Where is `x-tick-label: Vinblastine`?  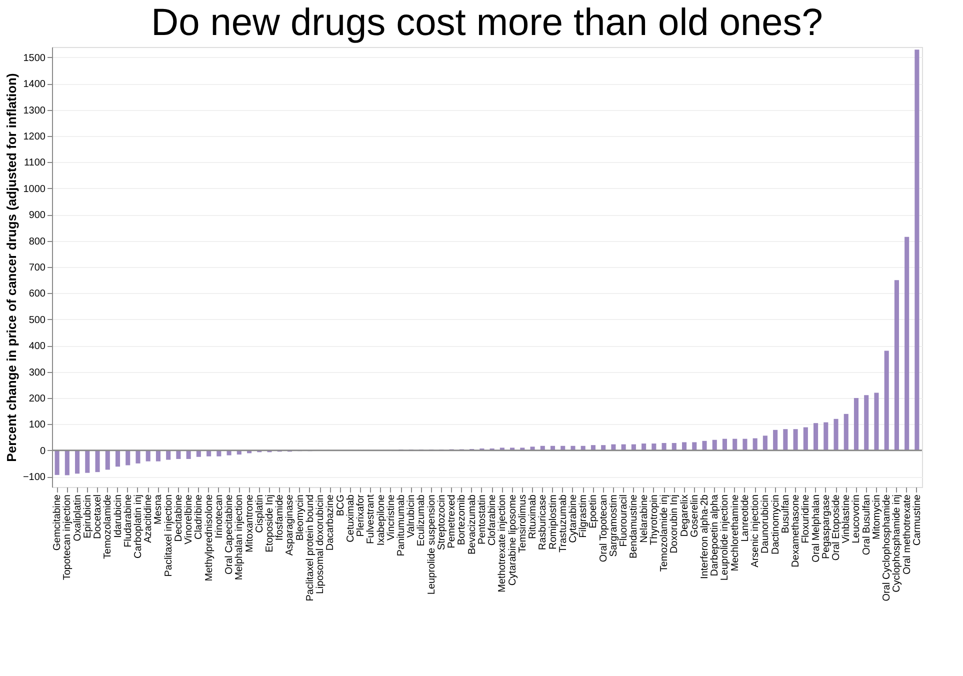
x-tick-label: Vinblastine is located at coordinates (846, 519).